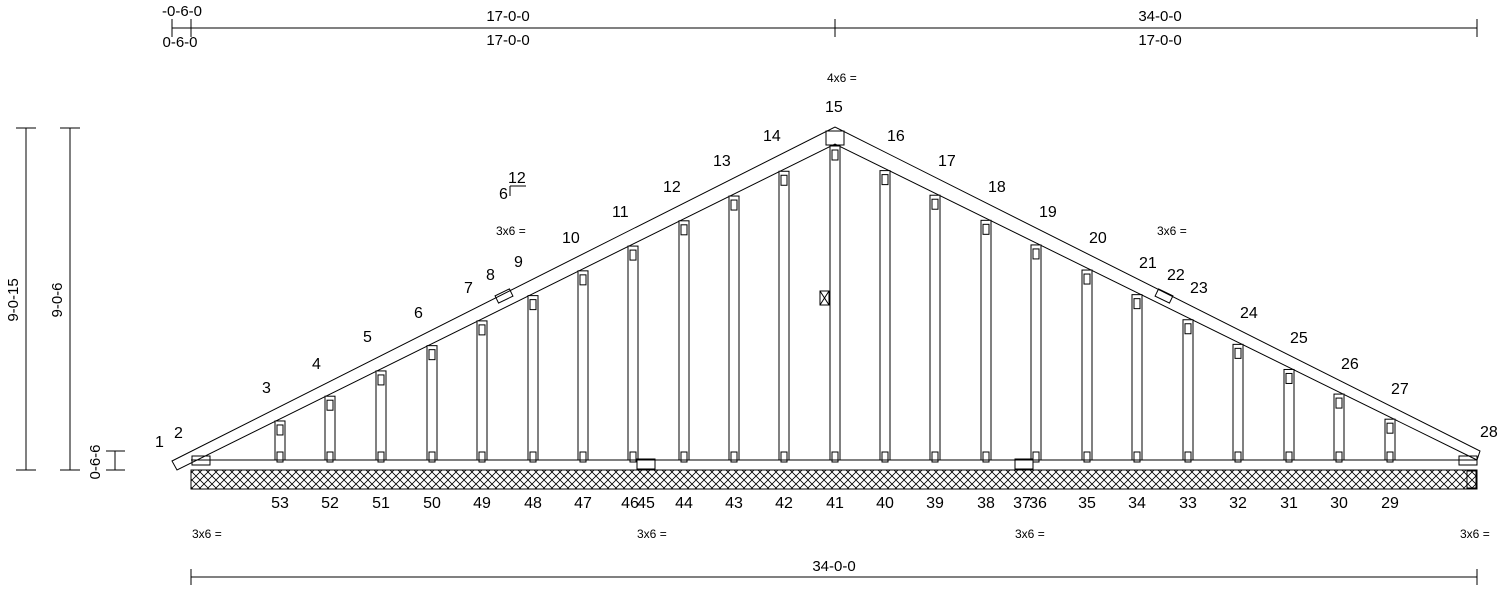 The height and width of the screenshot is (590, 1511). What do you see at coordinates (620, 212) in the screenshot?
I see `top-node-label: 11` at bounding box center [620, 212].